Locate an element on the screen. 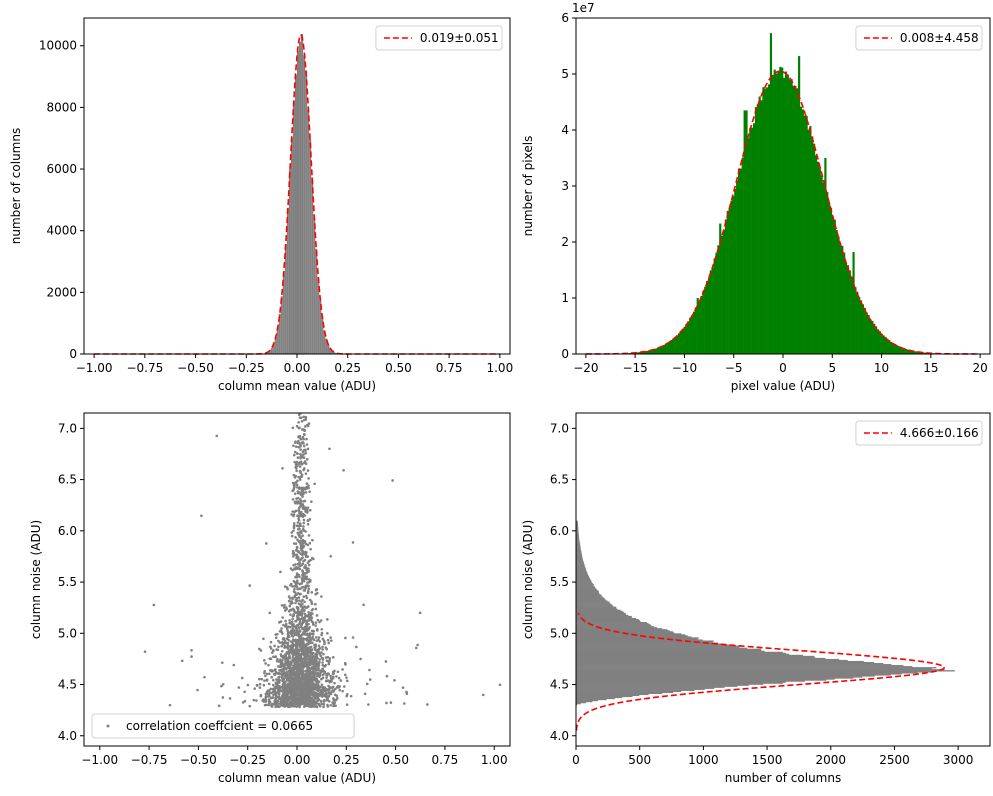  histogram-bars is located at coordinates (301, 194).